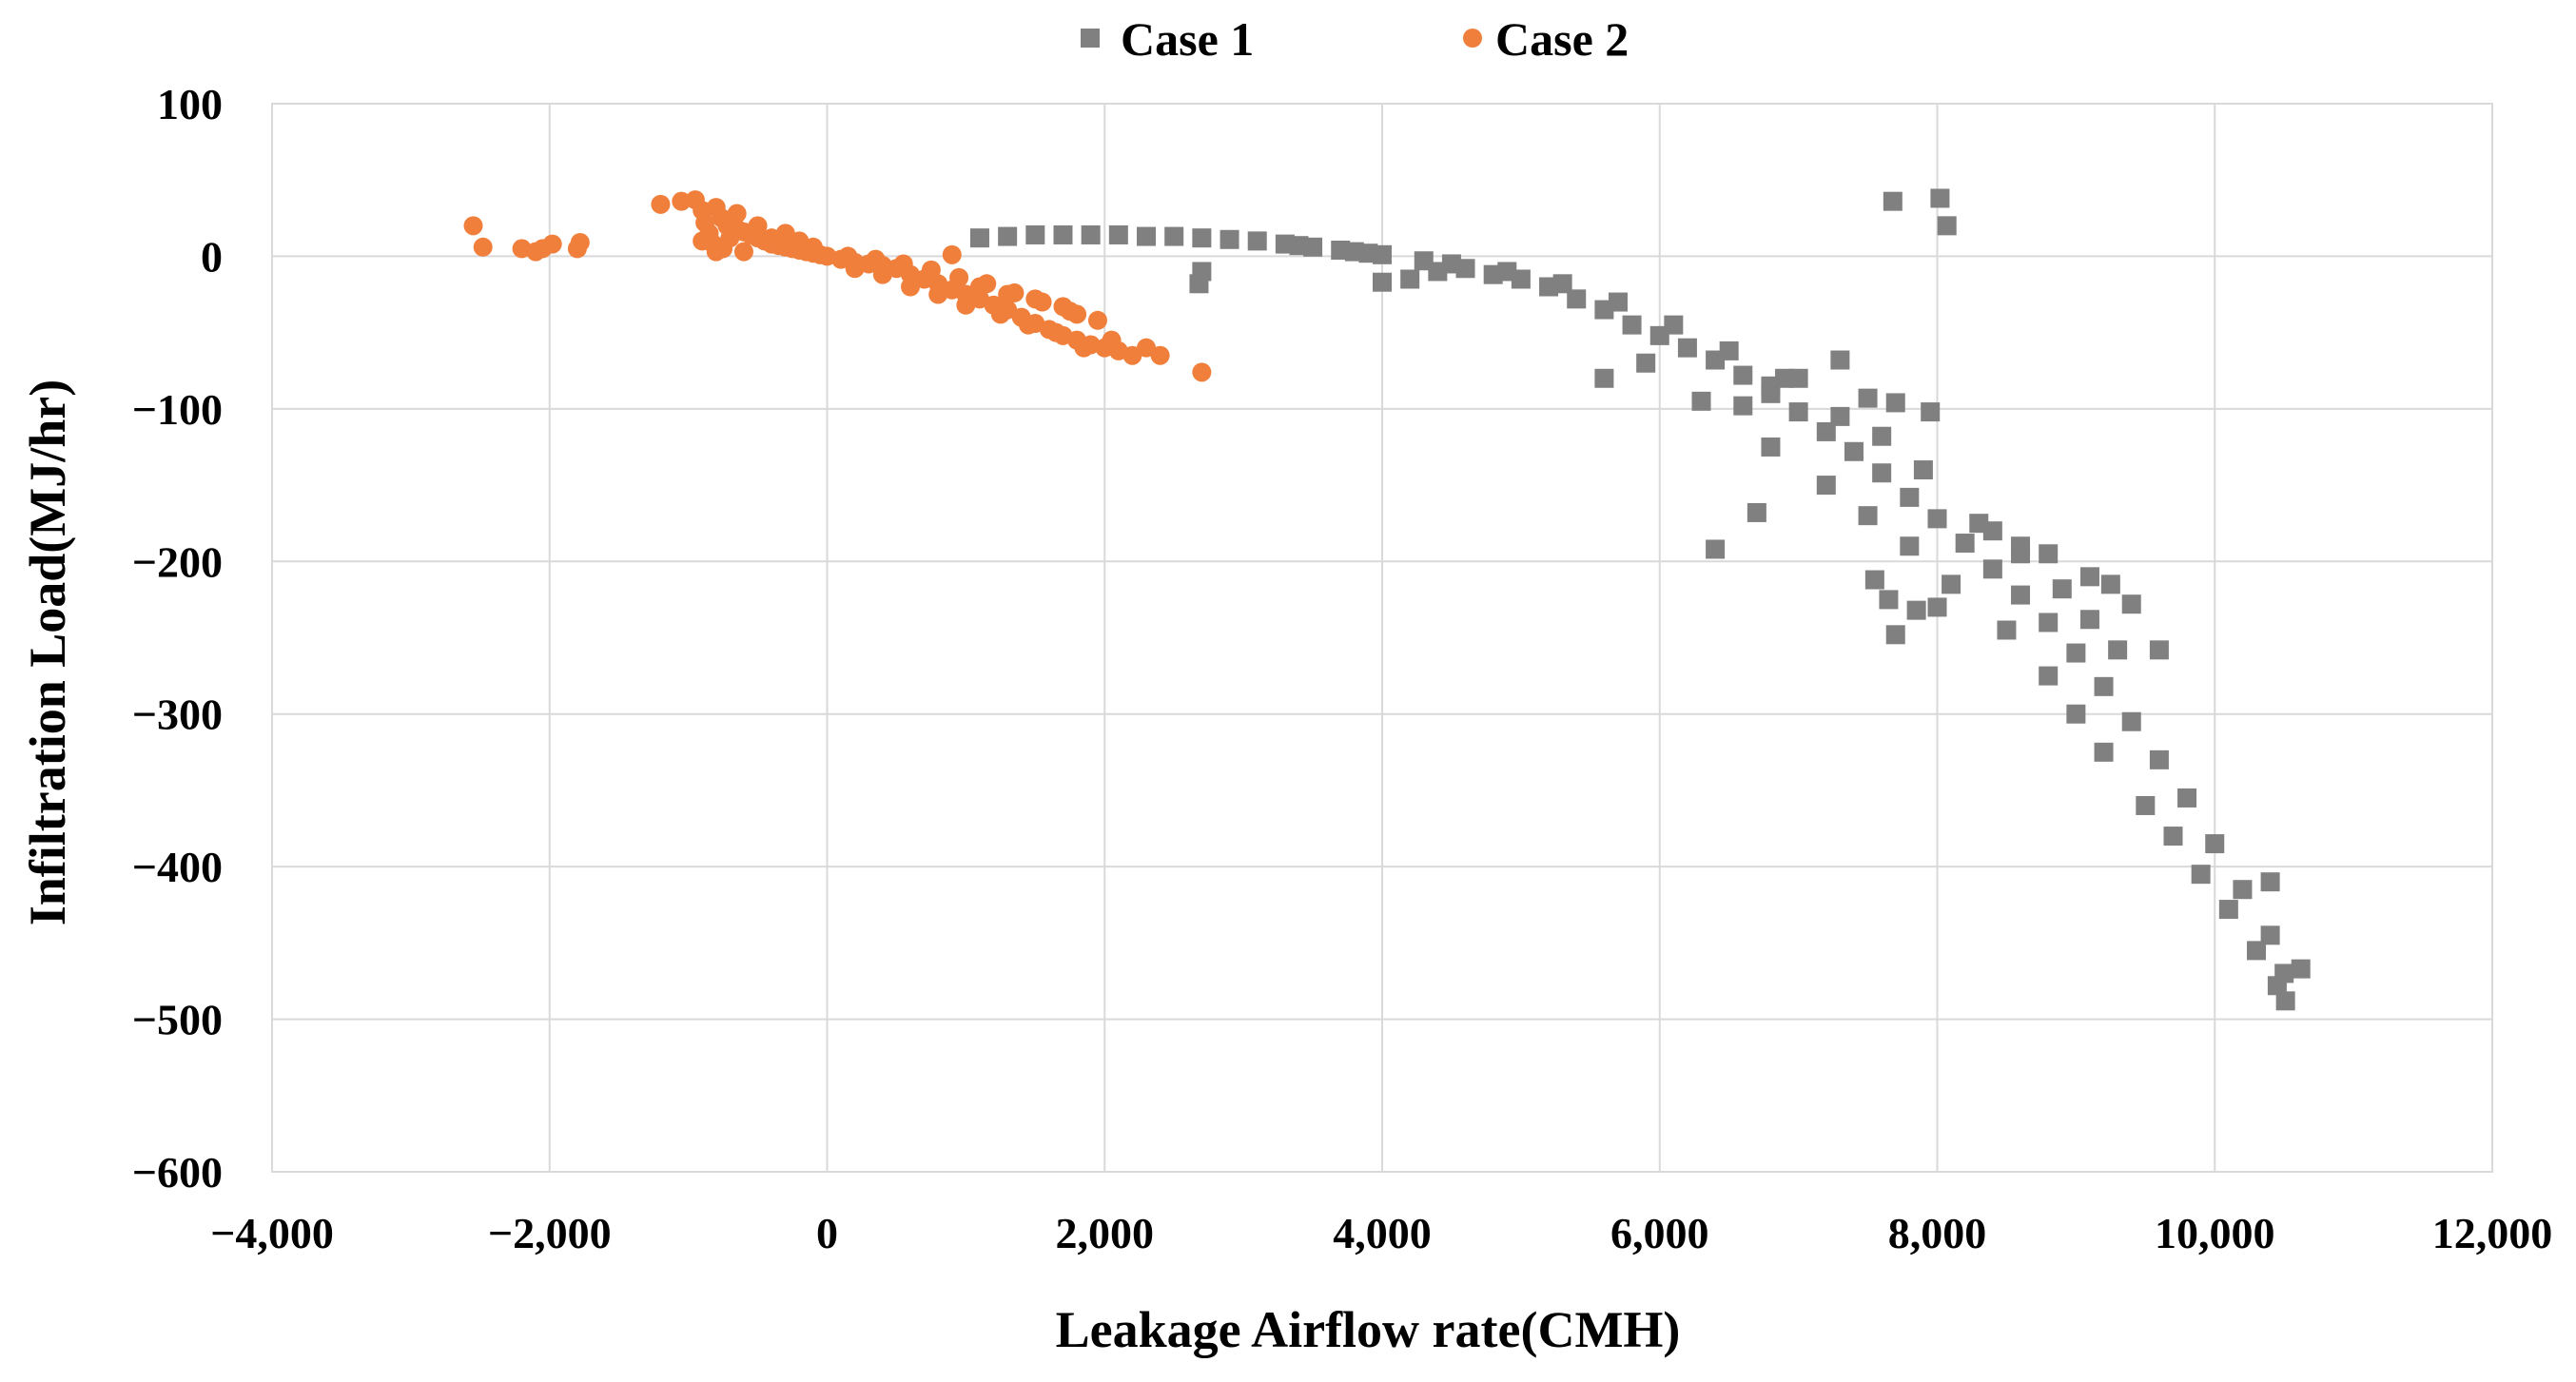  Describe the element at coordinates (178, 638) in the screenshot. I see `y-axis-ticks: 100 0 −100 −200 −300 −400 −500 −600` at that location.